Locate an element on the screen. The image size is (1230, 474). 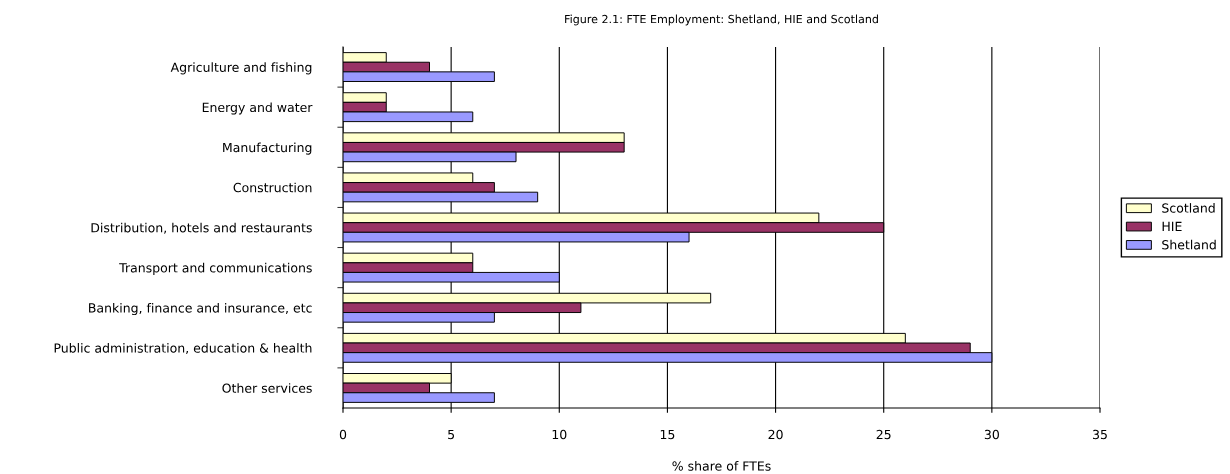
x-tick-label: 25 is located at coordinates (883, 434).